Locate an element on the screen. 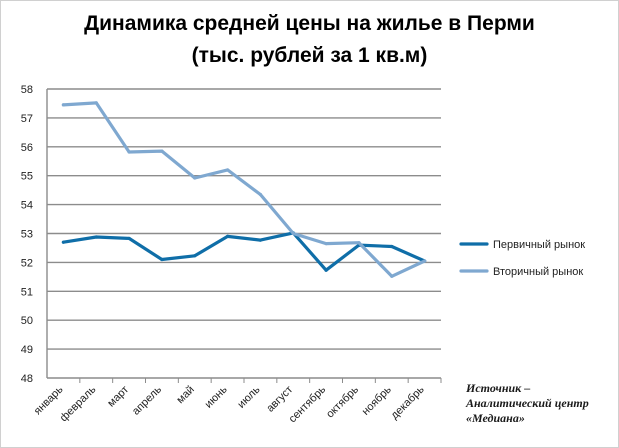 The height and width of the screenshot is (448, 619). y-tick-label-50: 50 is located at coordinates (27, 321).